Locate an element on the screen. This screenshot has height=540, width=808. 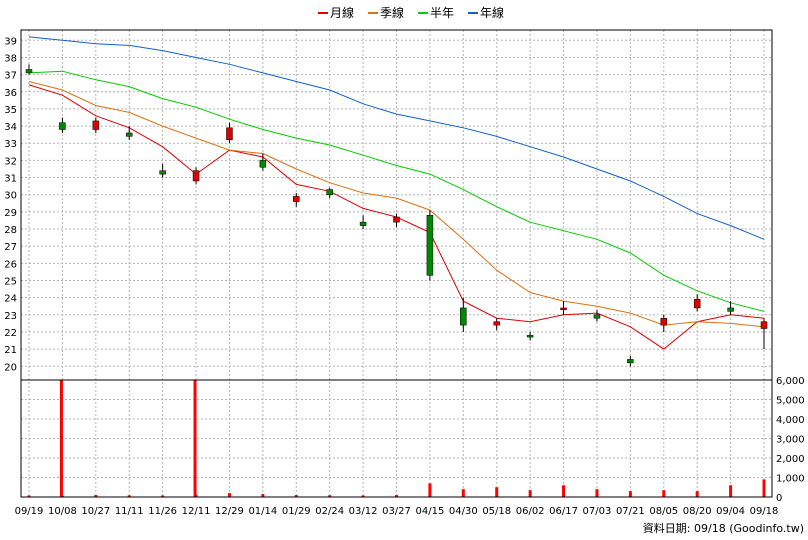
x-tick-label-16: 06/17 is located at coordinates (563, 511).